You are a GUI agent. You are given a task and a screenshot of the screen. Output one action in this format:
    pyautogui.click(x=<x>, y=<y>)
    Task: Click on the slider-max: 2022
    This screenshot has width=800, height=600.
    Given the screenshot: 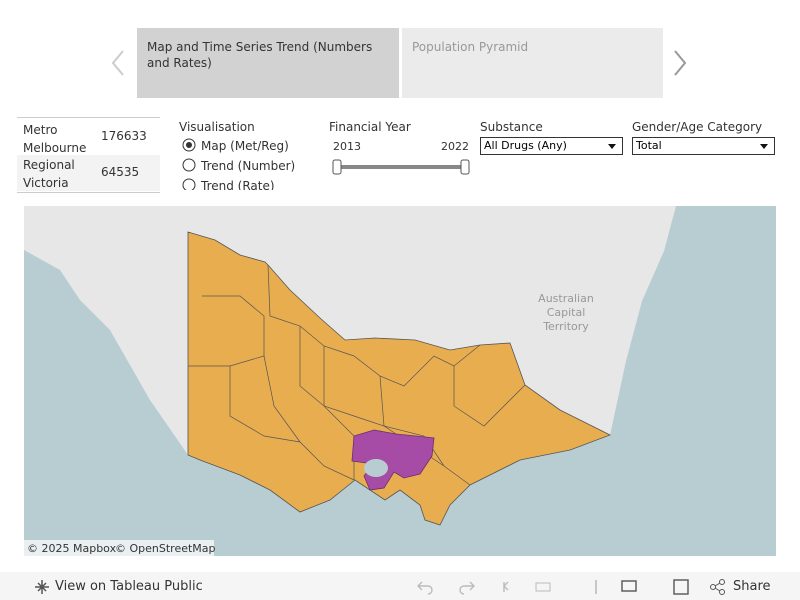 What is the action you would take?
    pyautogui.click(x=455, y=146)
    